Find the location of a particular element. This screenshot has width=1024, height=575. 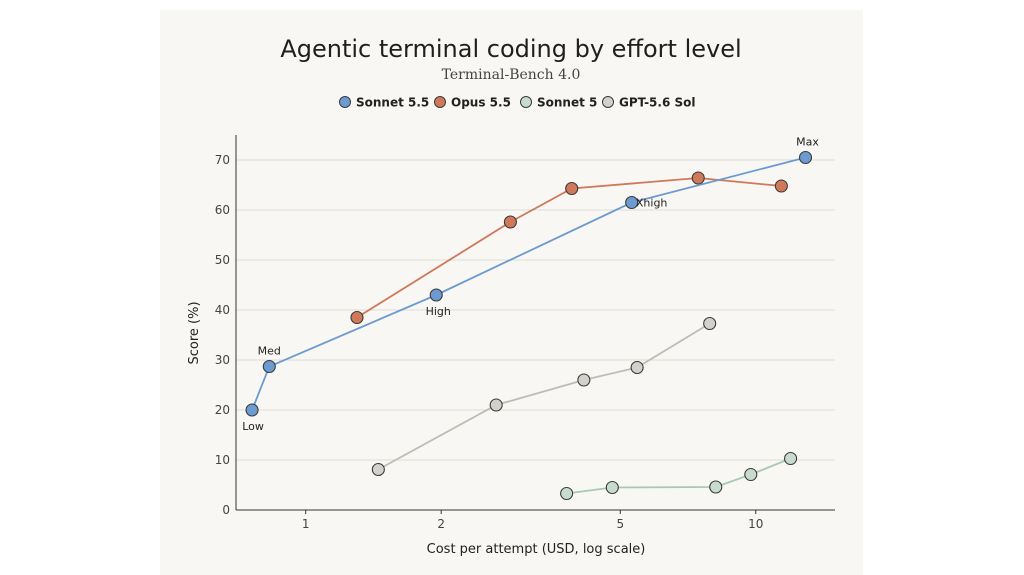

x-axis-label: Cost per attempt (USD, log scale) is located at coordinates (536, 549).